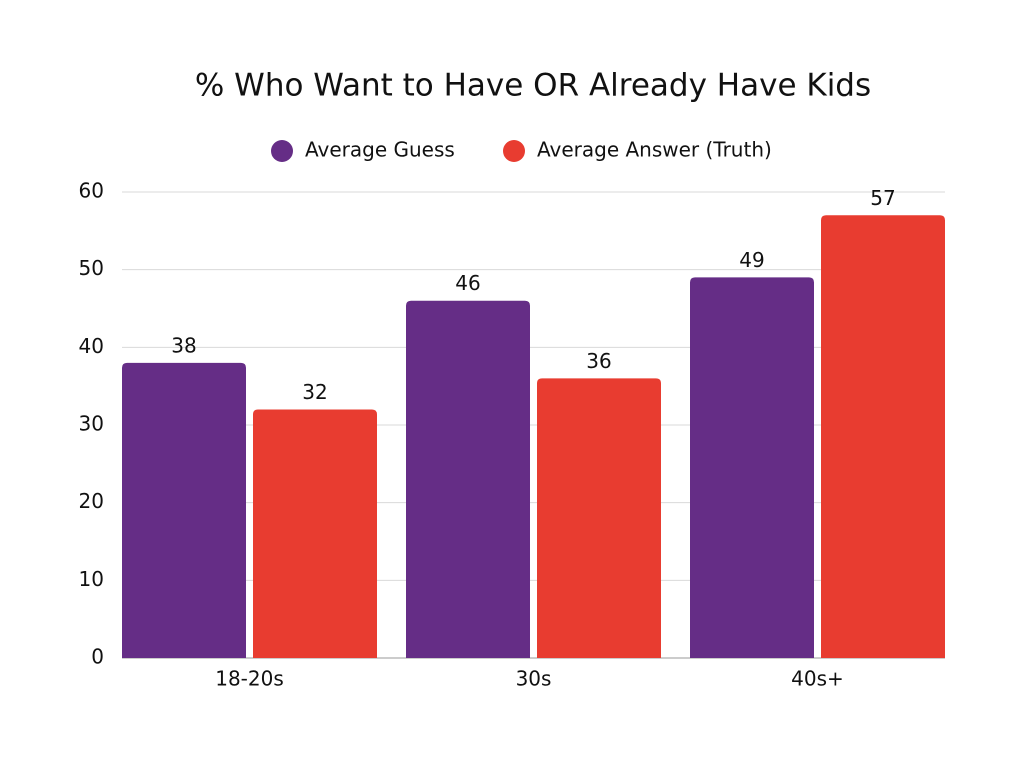 The image size is (1024, 768). Describe the element at coordinates (97, 657) in the screenshot. I see `y-tick-label: 0` at that location.